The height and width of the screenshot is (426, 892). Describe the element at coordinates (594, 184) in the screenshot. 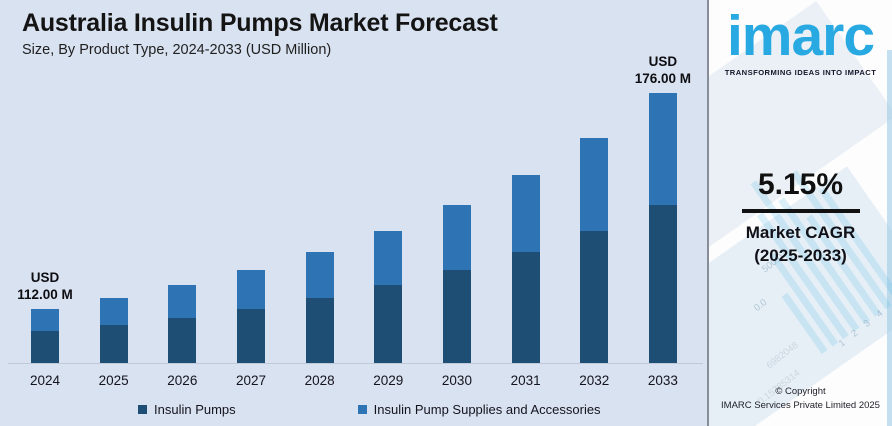

I see `segment-supplies-2032` at that location.